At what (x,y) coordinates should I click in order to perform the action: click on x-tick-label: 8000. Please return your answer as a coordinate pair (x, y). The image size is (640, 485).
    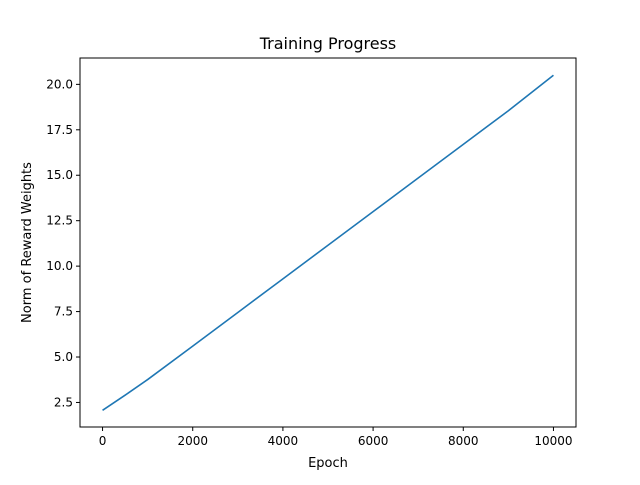
    Looking at the image, I should click on (463, 441).